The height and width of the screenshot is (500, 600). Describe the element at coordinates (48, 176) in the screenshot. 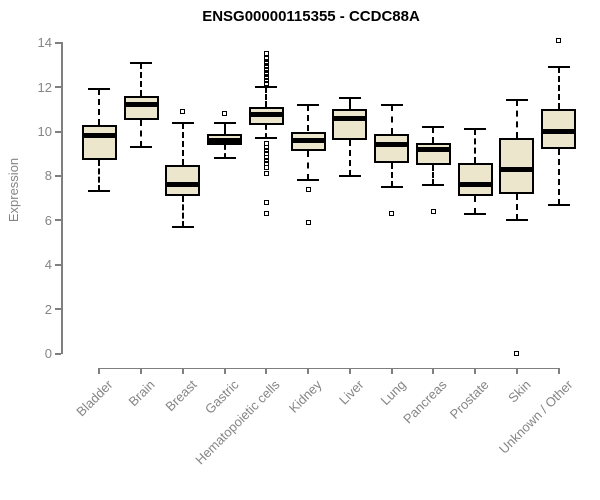

I see `y-tick-label: 8` at that location.